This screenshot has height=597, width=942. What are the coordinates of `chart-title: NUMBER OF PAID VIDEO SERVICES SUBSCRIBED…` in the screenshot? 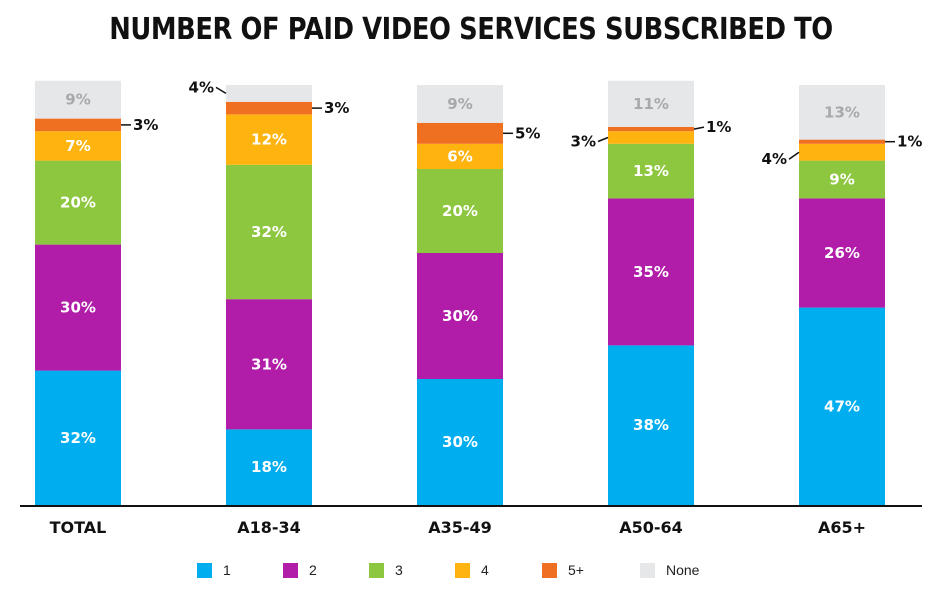 It's located at (471, 29).